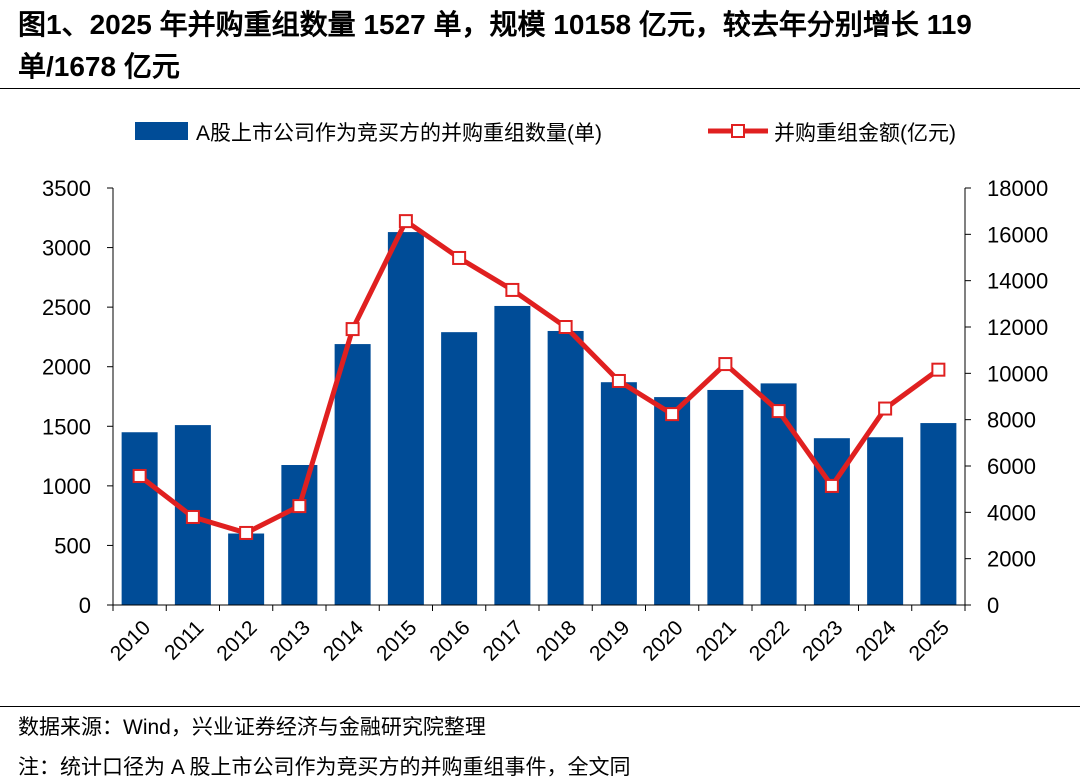  Describe the element at coordinates (1011, 420) in the screenshot. I see `right-tick-label: 8000` at that location.